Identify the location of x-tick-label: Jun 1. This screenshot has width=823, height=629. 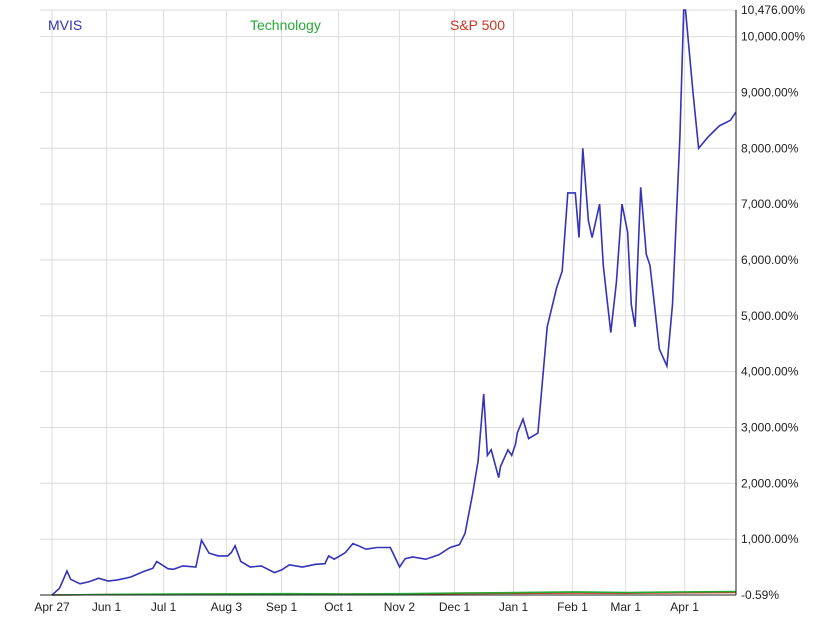
(107, 607).